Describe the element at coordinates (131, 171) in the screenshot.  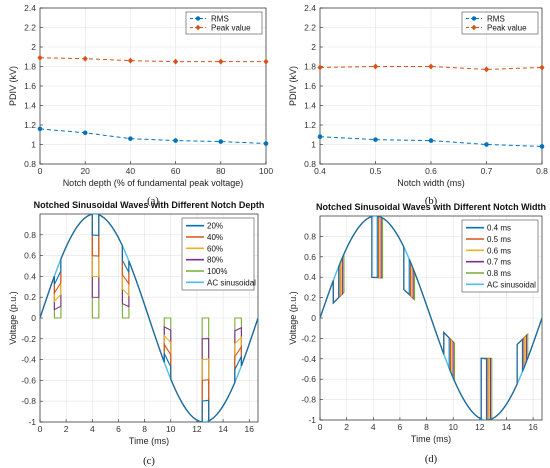
I see `x-tick-label: 40` at that location.